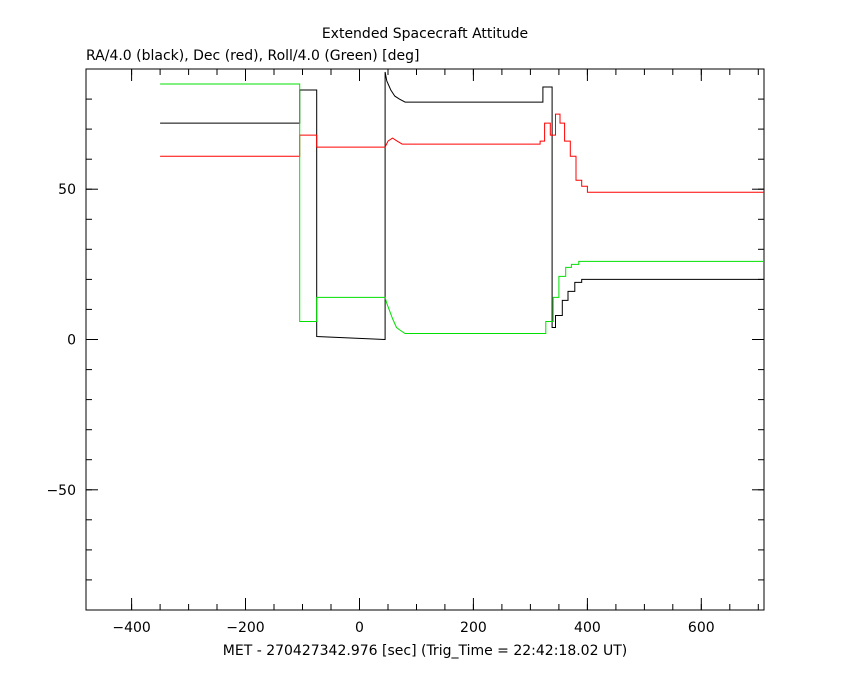 Image resolution: width=850 pixels, height=680 pixels. What do you see at coordinates (71, 341) in the screenshot?
I see `y-tick-label: 0` at bounding box center [71, 341].